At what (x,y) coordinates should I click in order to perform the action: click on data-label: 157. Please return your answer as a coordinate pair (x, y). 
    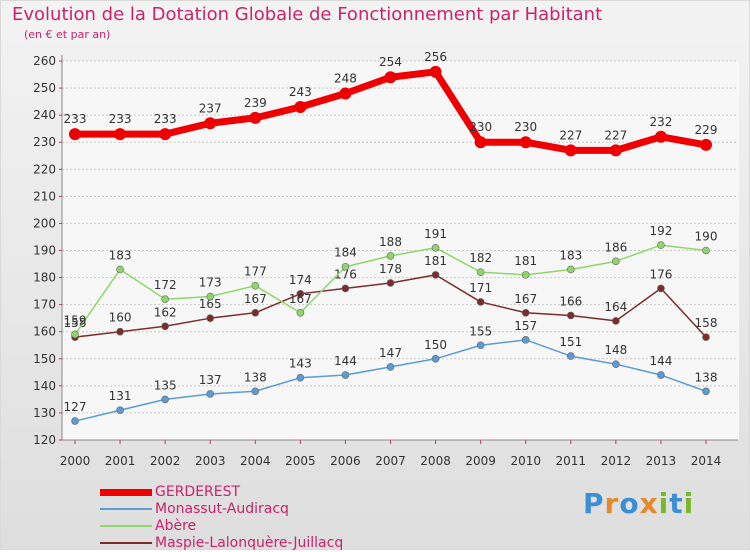
    Looking at the image, I should click on (525, 326).